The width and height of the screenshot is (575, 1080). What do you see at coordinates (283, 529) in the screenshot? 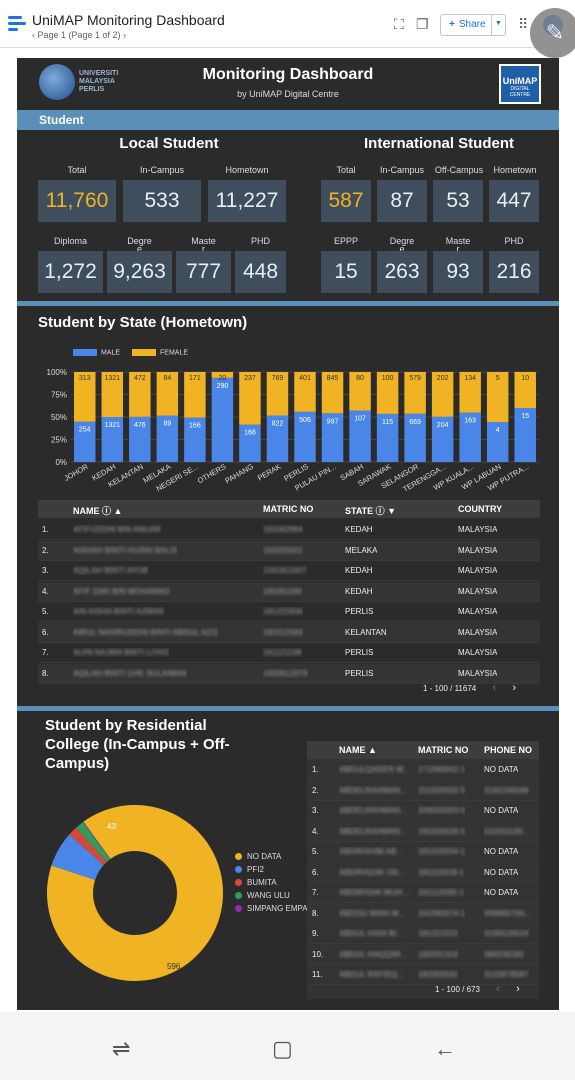
I see `cell-matric: 161062994` at bounding box center [283, 529].